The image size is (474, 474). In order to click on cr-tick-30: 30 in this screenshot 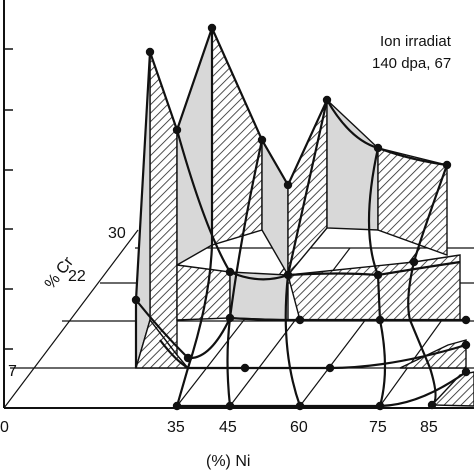, I will do `click(117, 233)`.